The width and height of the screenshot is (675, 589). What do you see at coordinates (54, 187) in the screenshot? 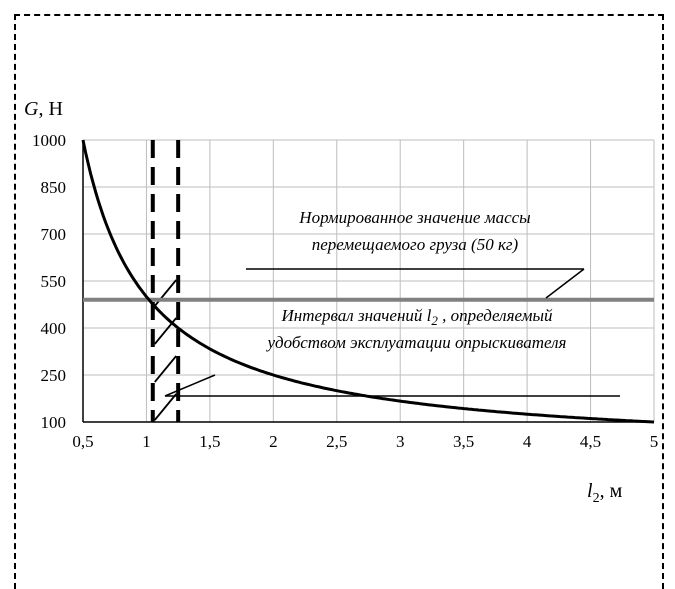
I see `y-tick-label: 850` at bounding box center [54, 187].